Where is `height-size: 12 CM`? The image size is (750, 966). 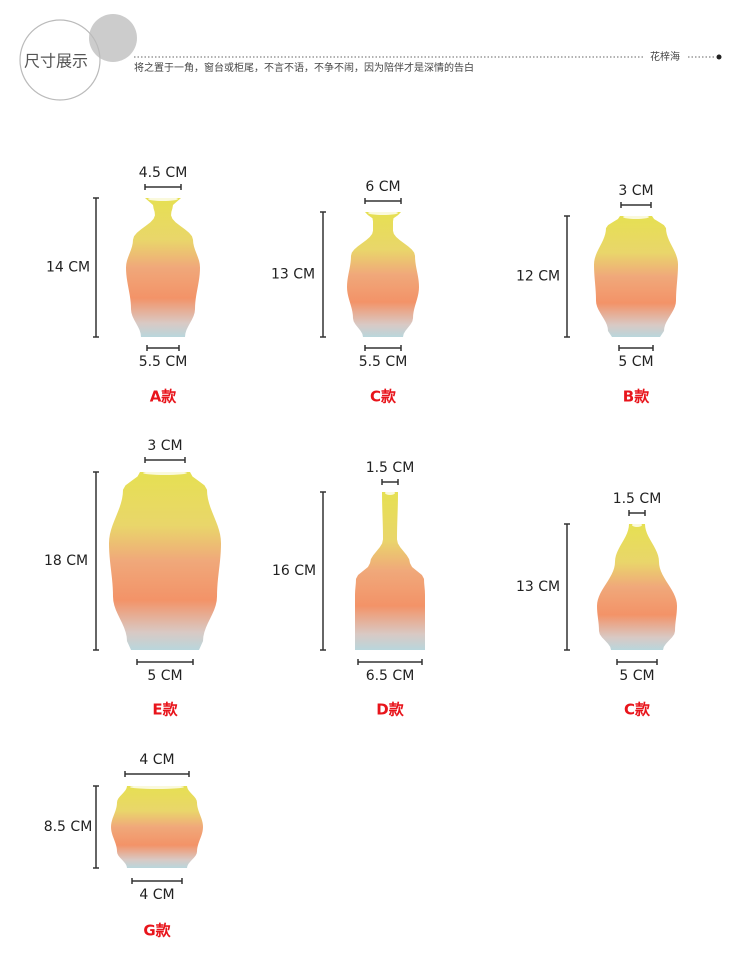 height-size: 12 CM is located at coordinates (538, 277).